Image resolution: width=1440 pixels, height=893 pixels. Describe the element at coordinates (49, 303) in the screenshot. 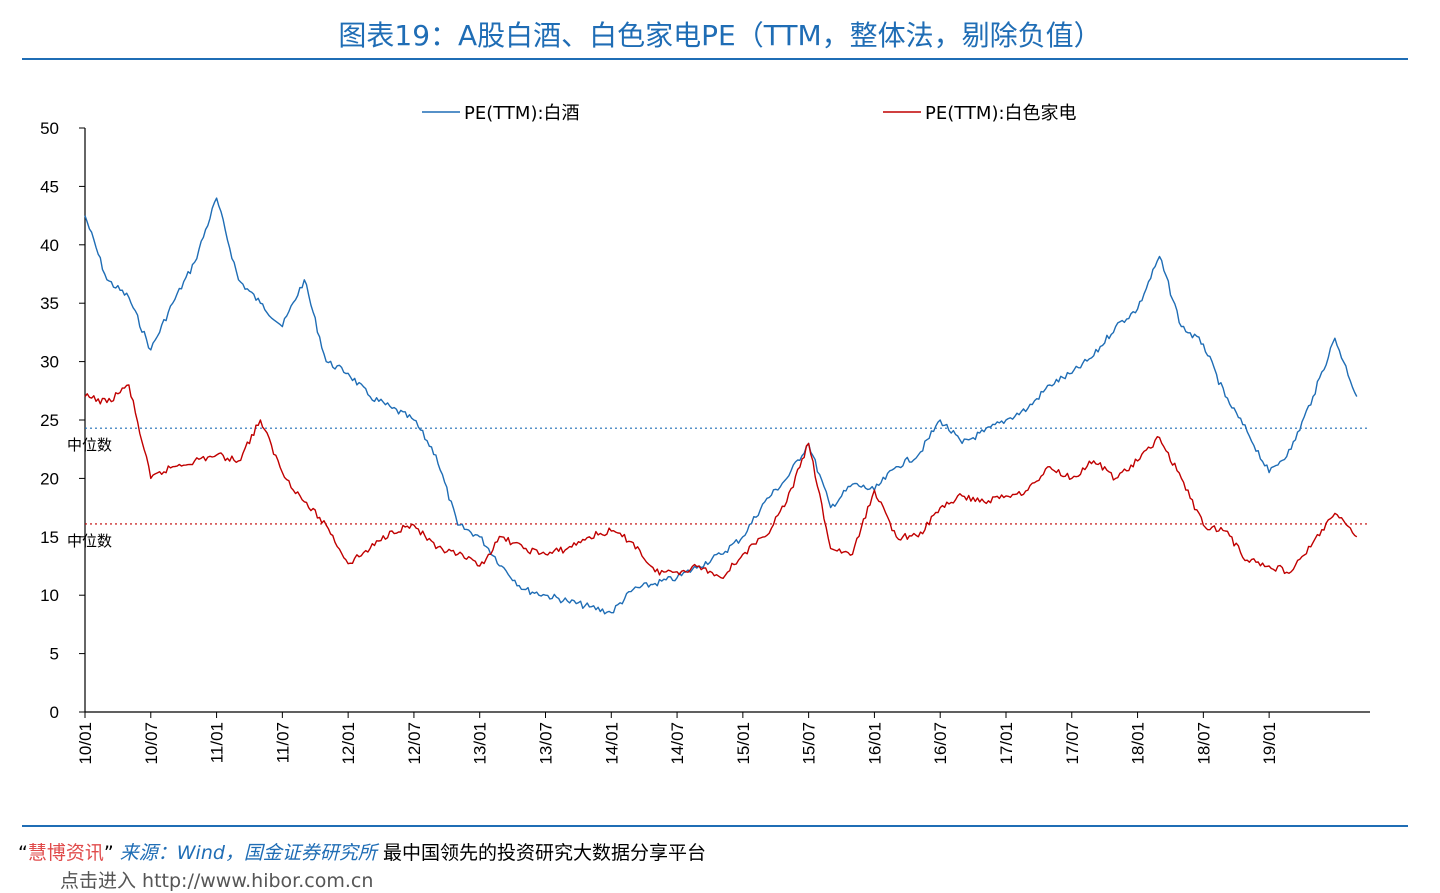

I see `y-tick-label: 35` at that location.